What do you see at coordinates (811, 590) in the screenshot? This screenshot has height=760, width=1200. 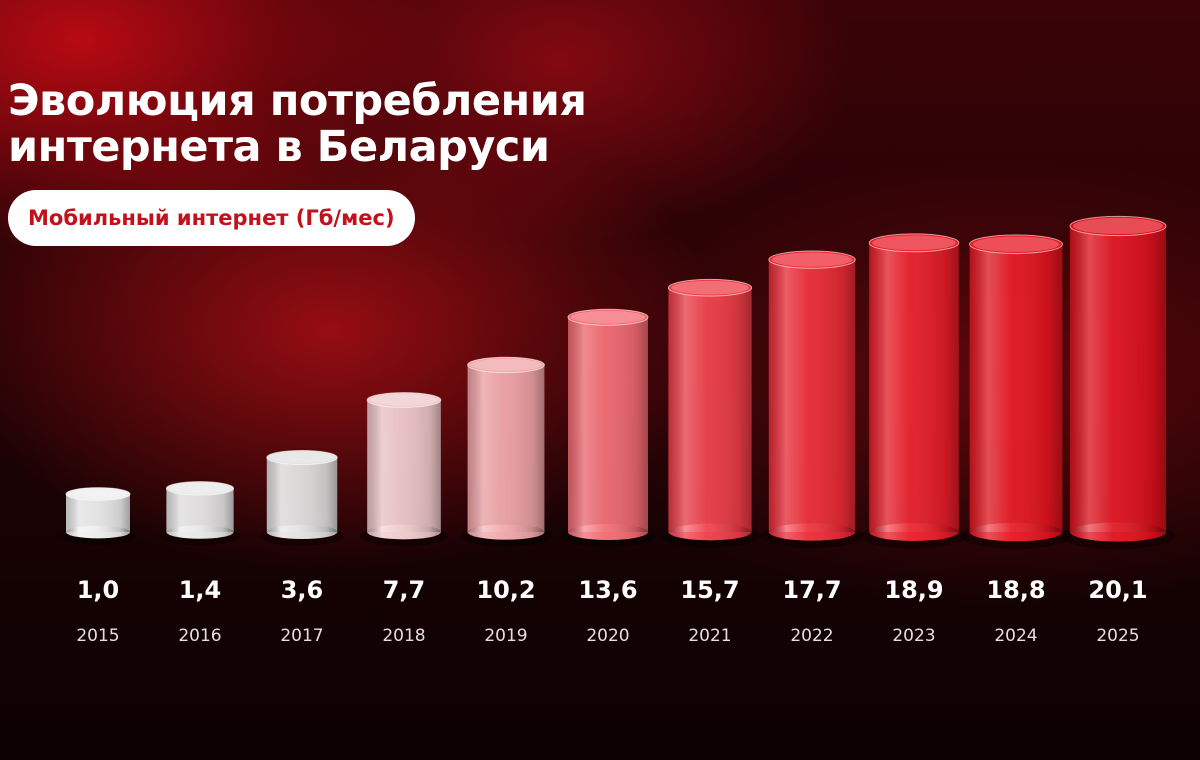 I see `value-label: 17,7` at bounding box center [811, 590].